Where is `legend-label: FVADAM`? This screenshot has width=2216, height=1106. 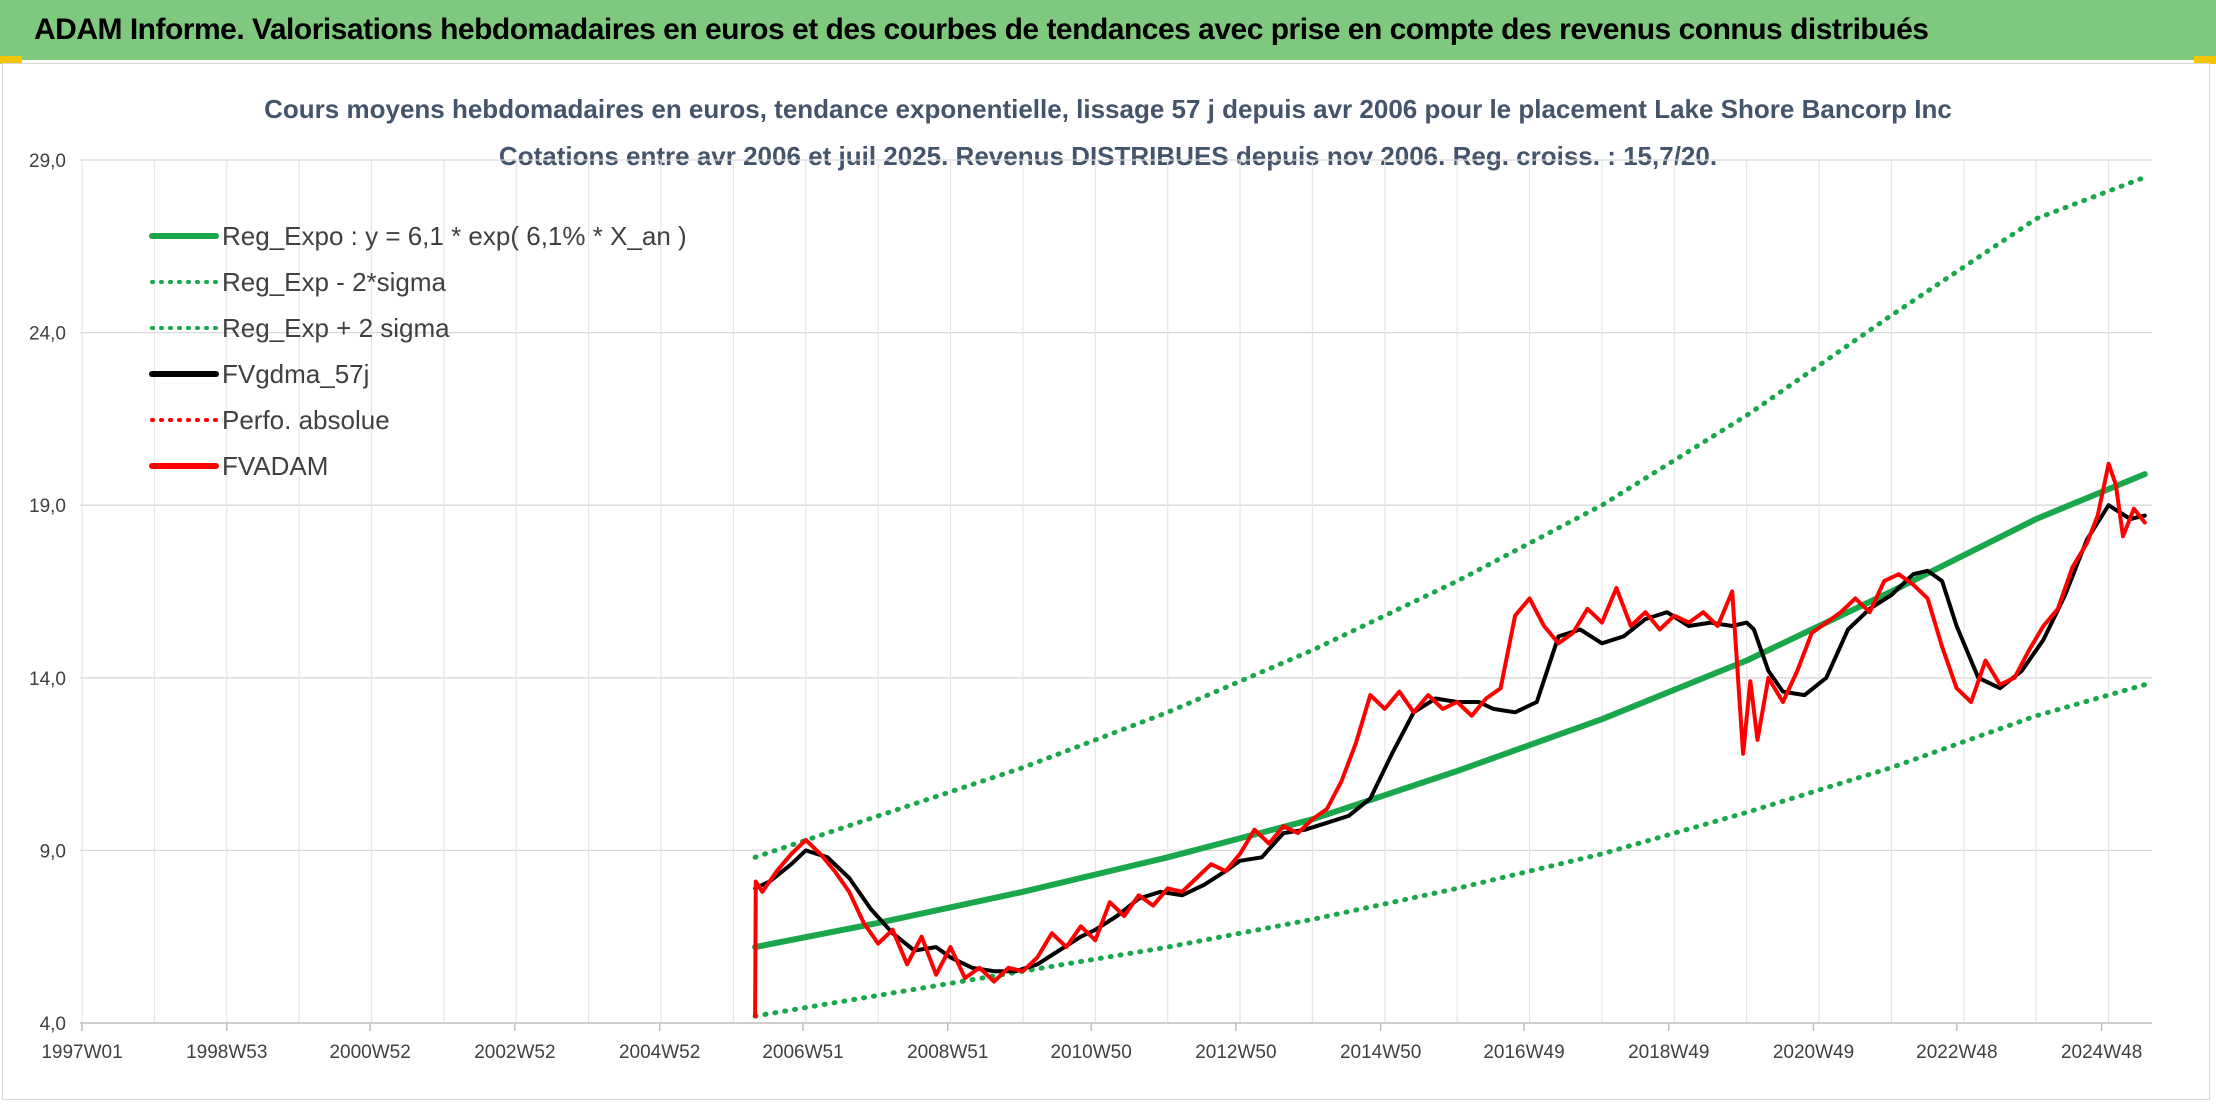
legend-label: FVADAM is located at coordinates (275, 466).